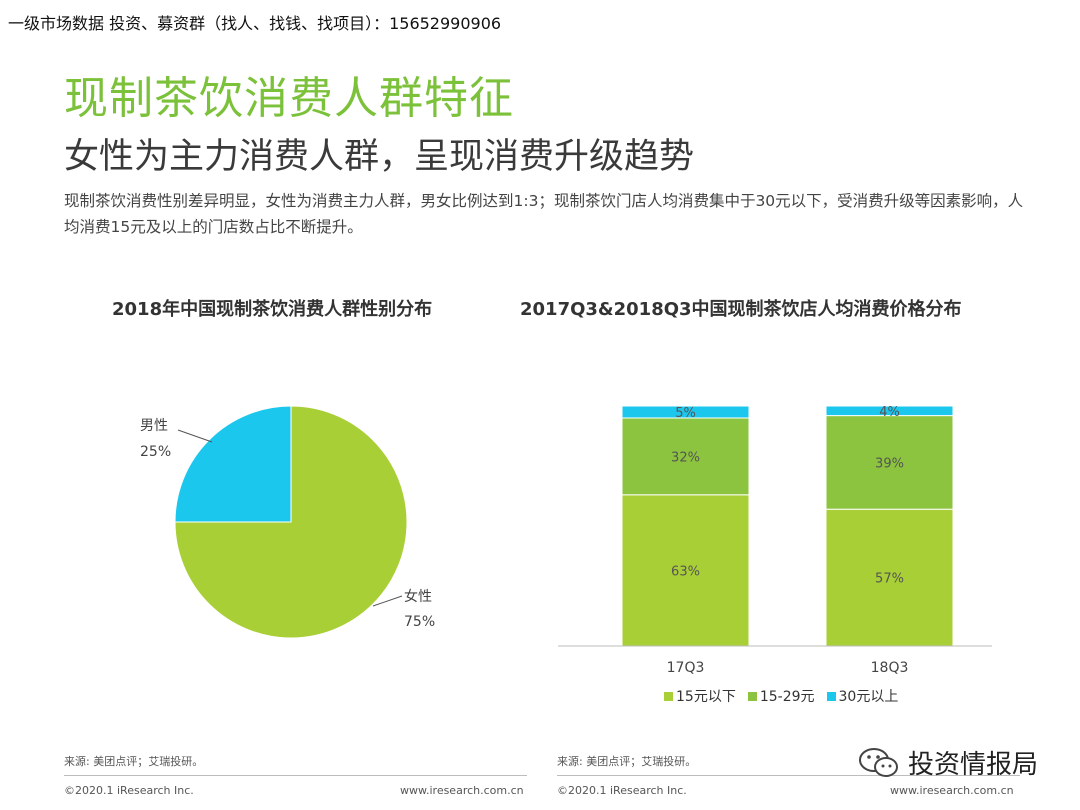  Describe the element at coordinates (155, 452) in the screenshot. I see `pie-value-label: 25%` at that location.